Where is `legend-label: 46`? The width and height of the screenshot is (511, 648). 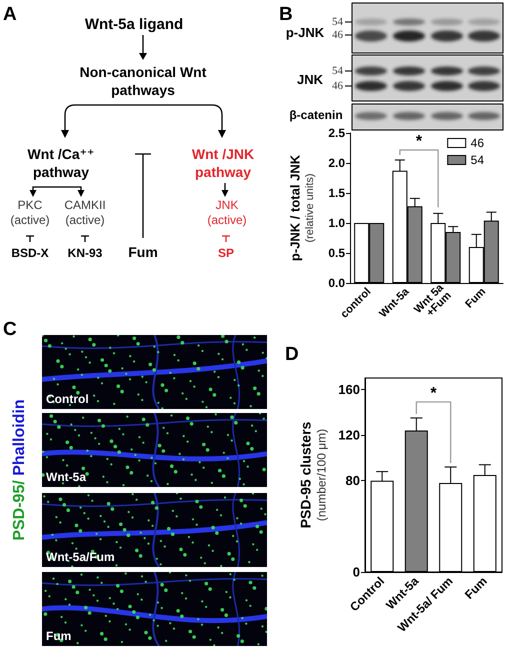
legend-label: 46 is located at coordinates (477, 143).